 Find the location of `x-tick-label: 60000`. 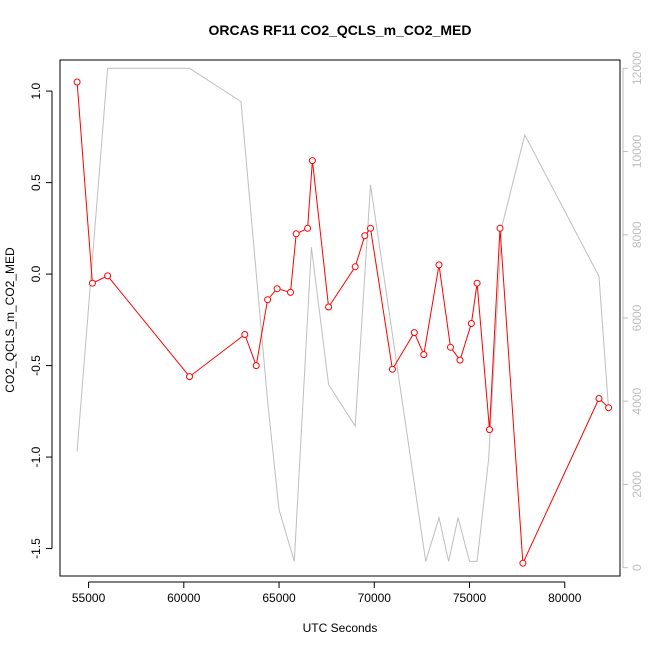

x-tick-label: 60000 is located at coordinates (184, 598).